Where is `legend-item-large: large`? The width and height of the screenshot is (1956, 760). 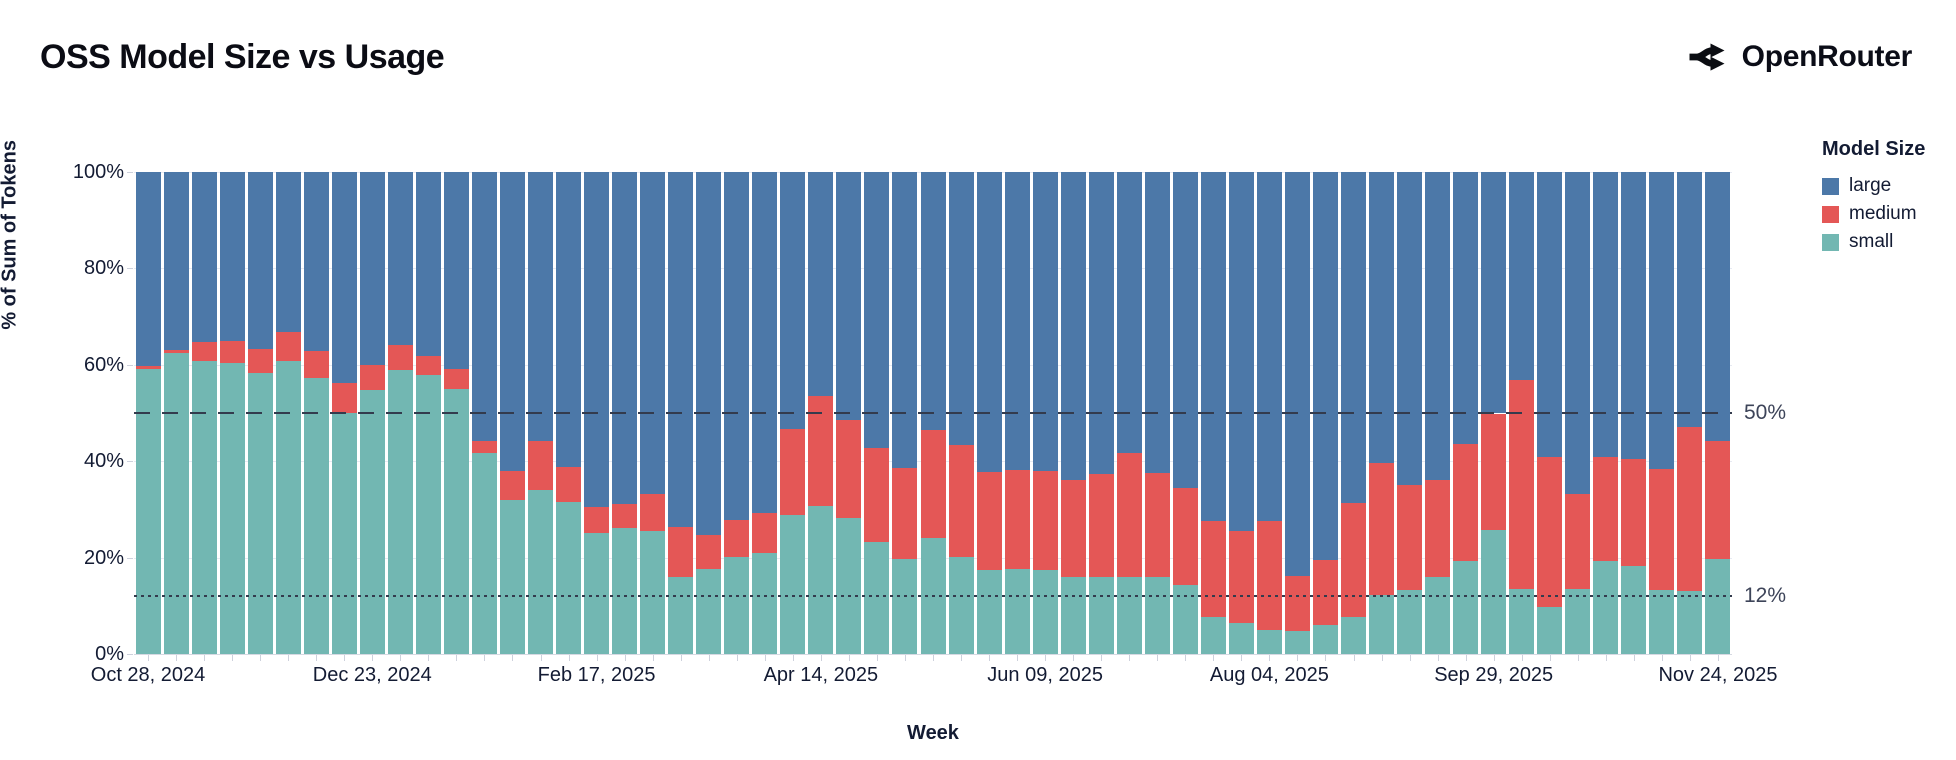 legend-item-large: large is located at coordinates (1873, 186).